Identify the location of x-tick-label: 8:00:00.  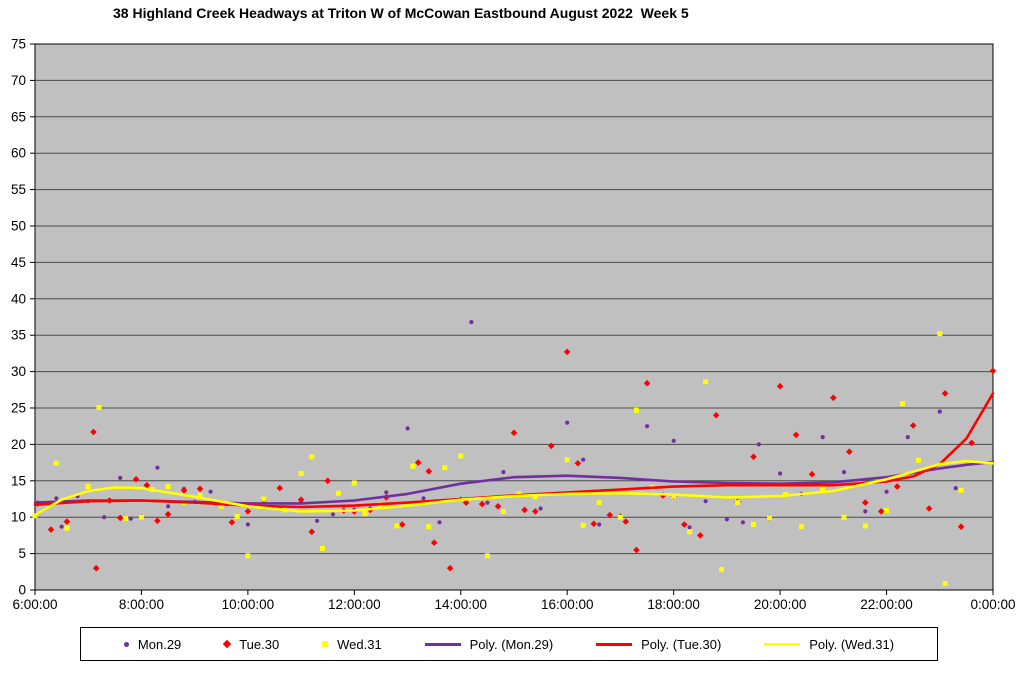
(141, 604).